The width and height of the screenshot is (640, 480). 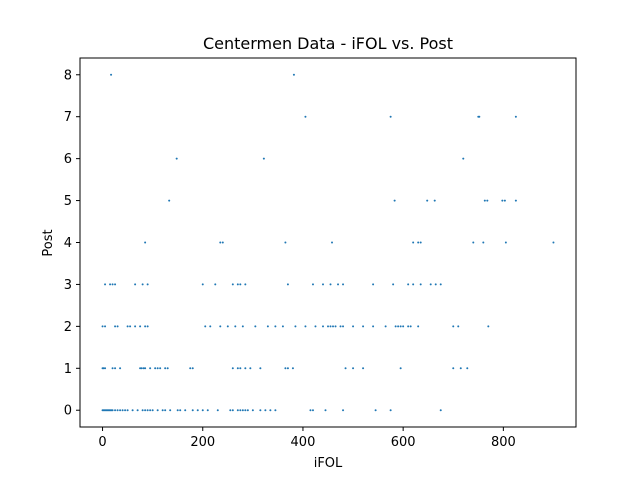 What do you see at coordinates (68, 201) in the screenshot?
I see `y-tick-label: 5` at bounding box center [68, 201].